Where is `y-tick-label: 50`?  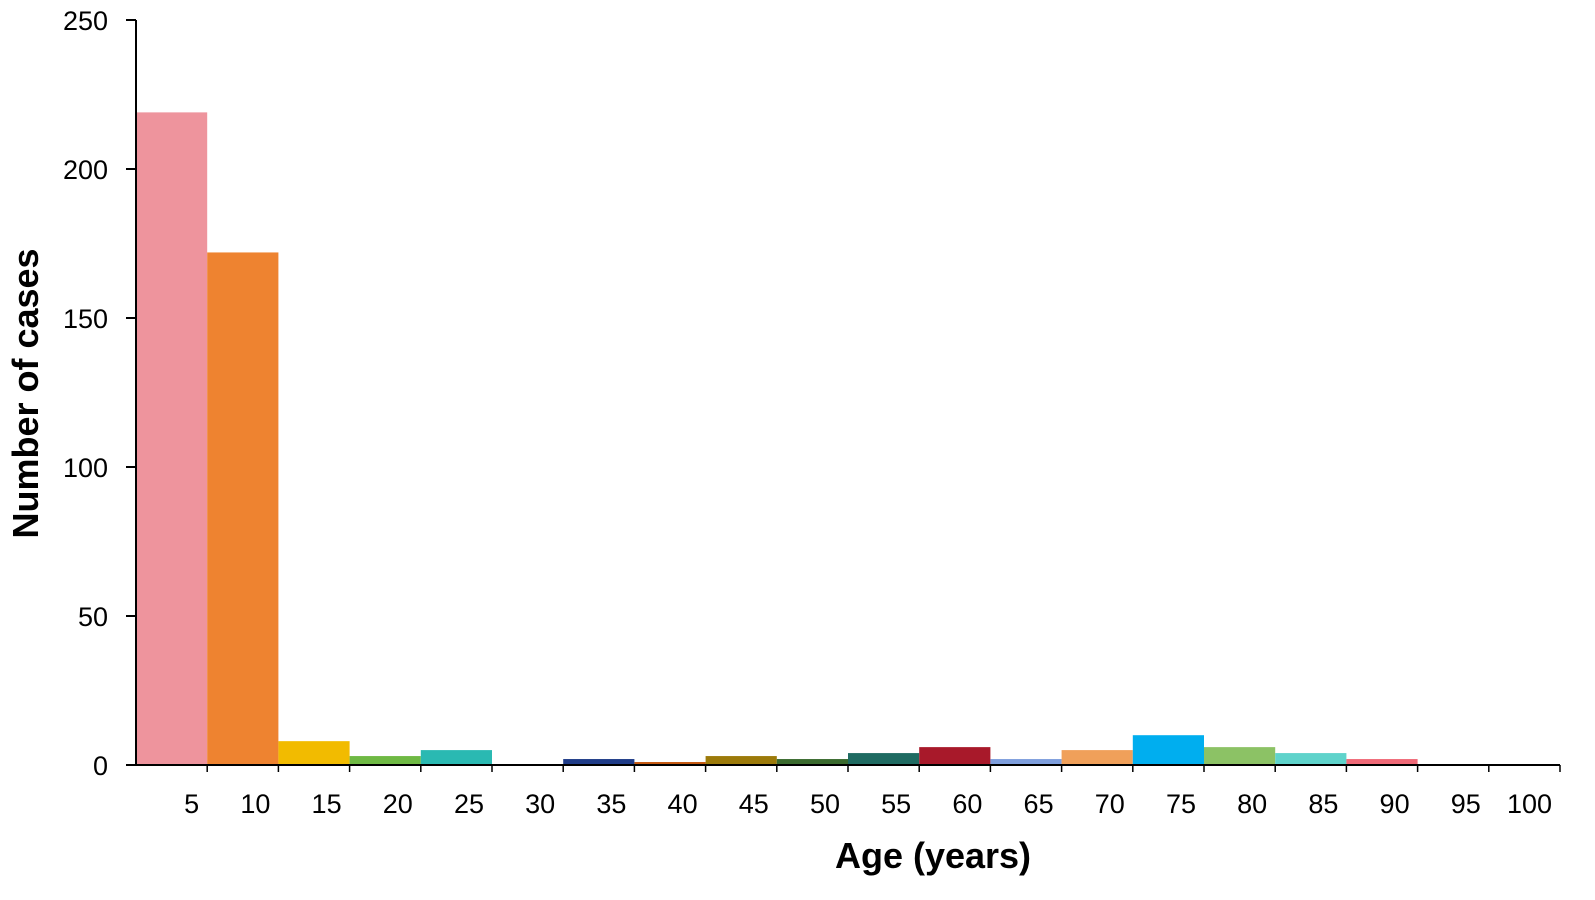
y-tick-label: 50 is located at coordinates (93, 617).